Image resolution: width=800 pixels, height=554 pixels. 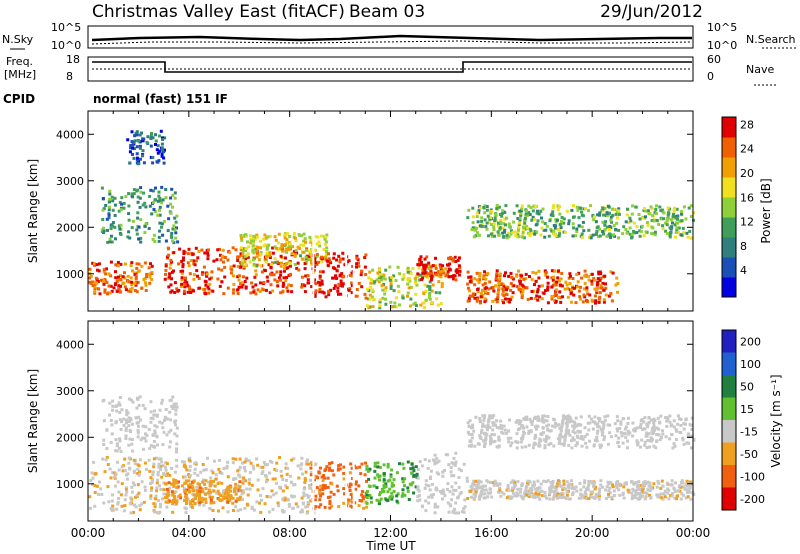 What do you see at coordinates (390, 533) in the screenshot?
I see `x-tick-label: 12:00` at bounding box center [390, 533].